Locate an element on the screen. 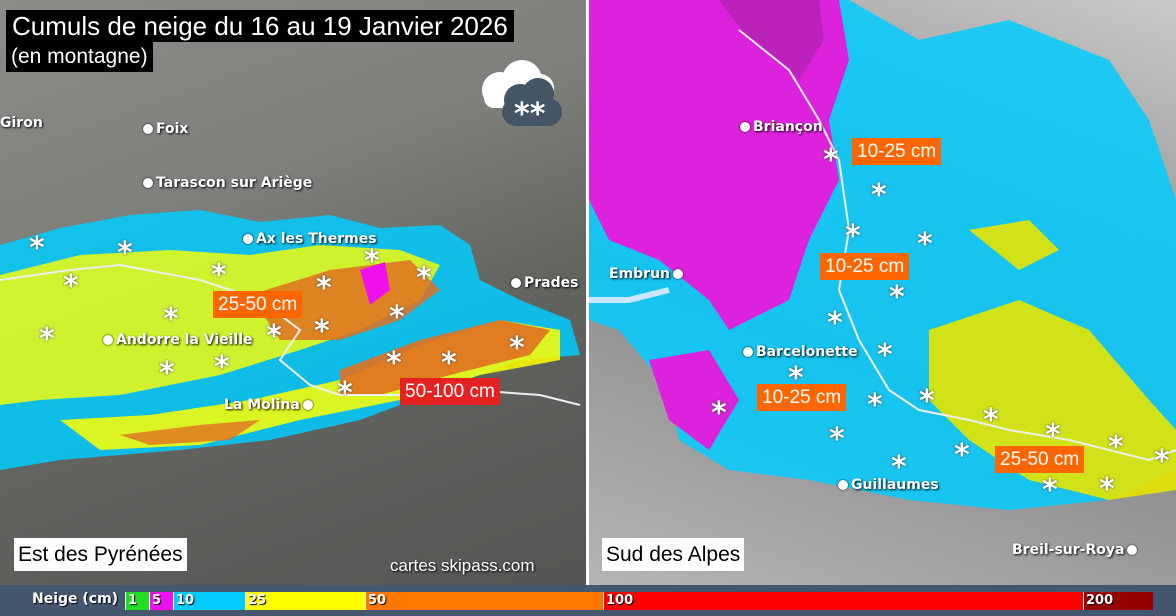 Image resolution: width=1176 pixels, height=616 pixels. city-giron: Giron is located at coordinates (21, 123).